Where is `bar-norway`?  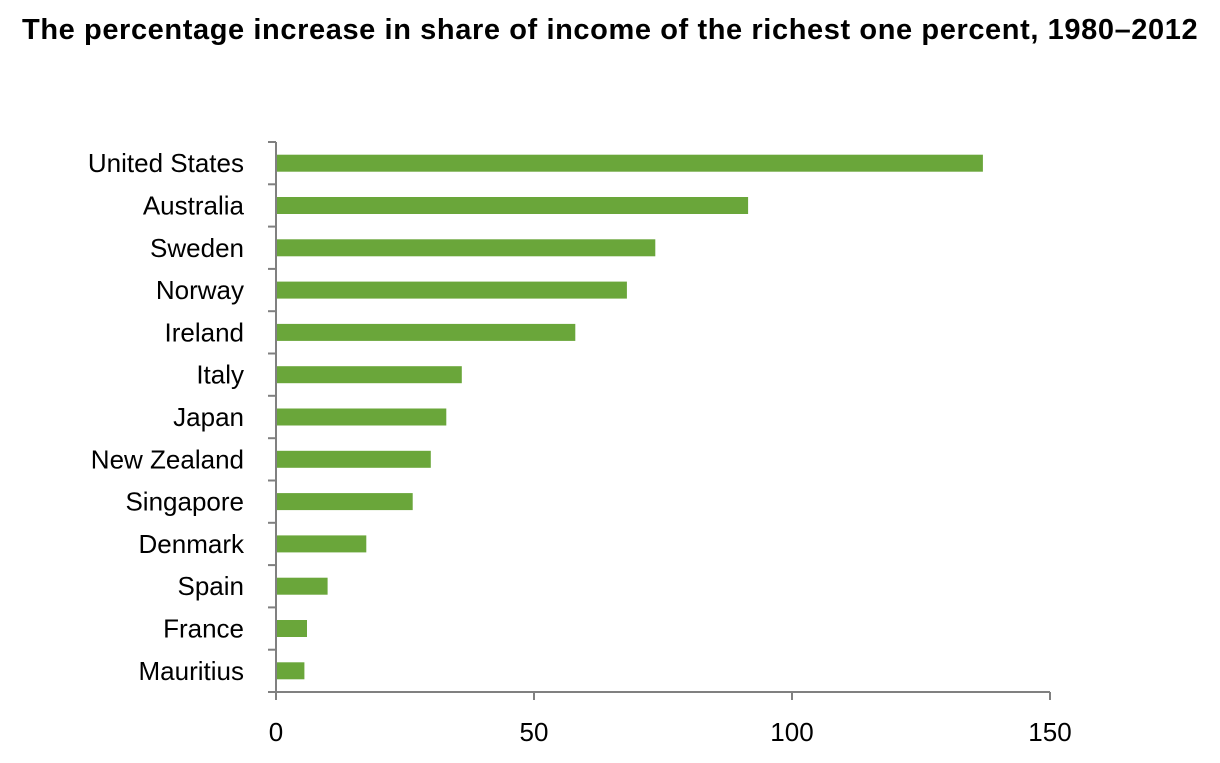
bar-norway is located at coordinates (451, 290).